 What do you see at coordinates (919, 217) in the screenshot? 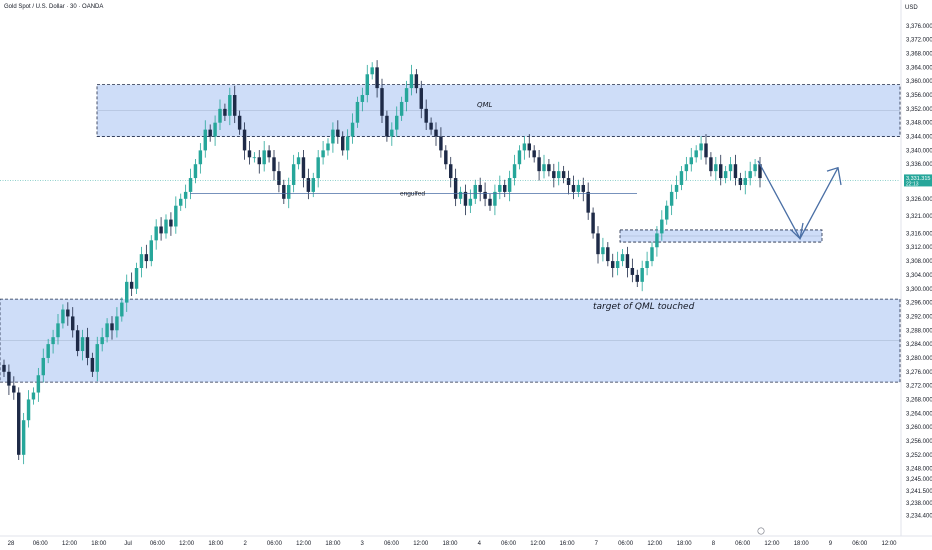
I see `price-tick-label: 3,321.000` at bounding box center [919, 217].